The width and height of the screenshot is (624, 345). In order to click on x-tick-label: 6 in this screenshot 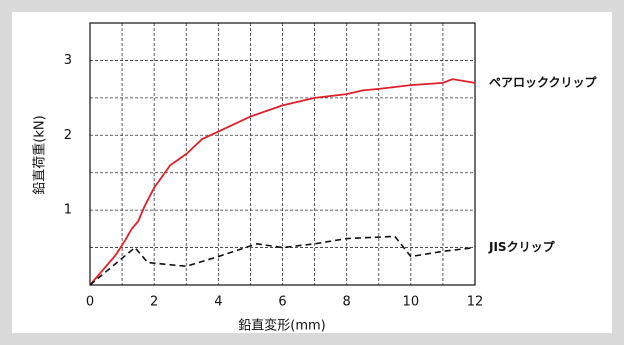, I will do `click(282, 302)`.